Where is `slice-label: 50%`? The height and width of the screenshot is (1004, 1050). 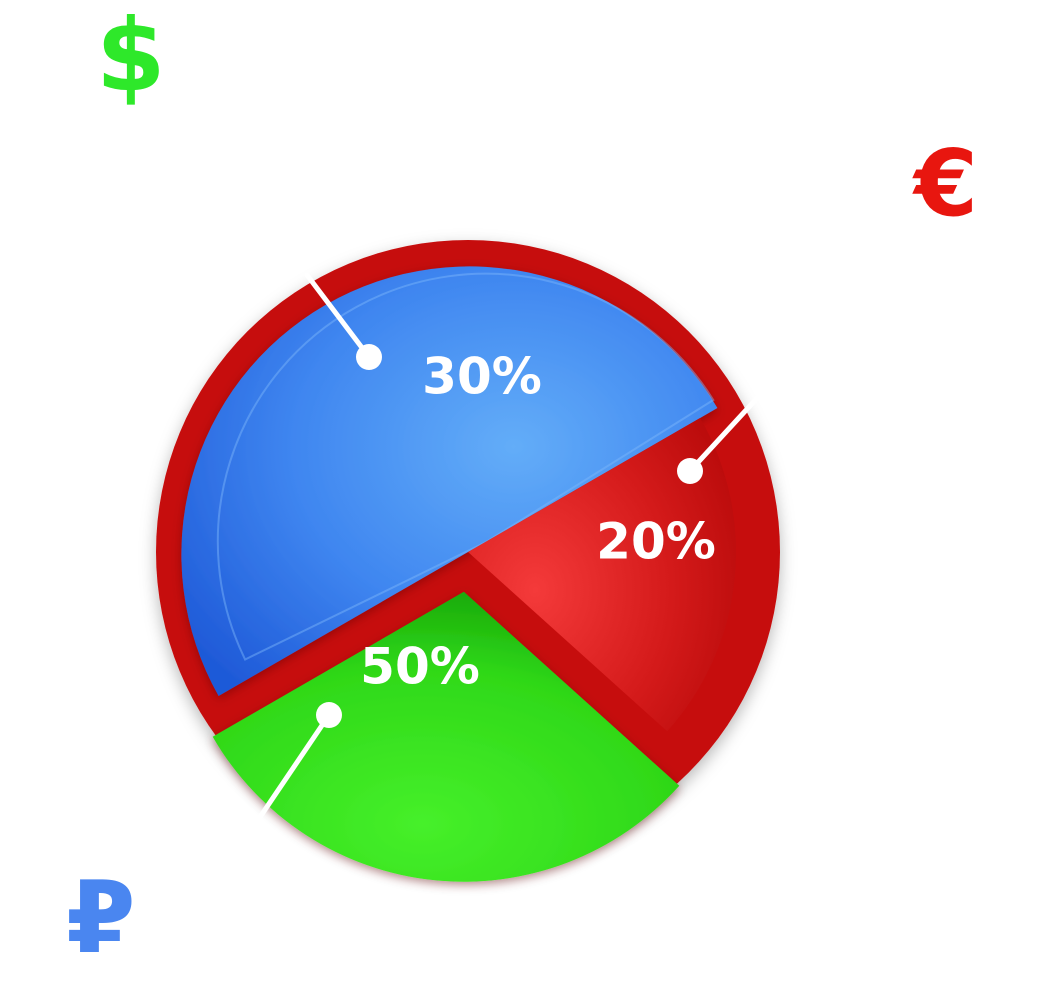 slice-label: 50% is located at coordinates (420, 667).